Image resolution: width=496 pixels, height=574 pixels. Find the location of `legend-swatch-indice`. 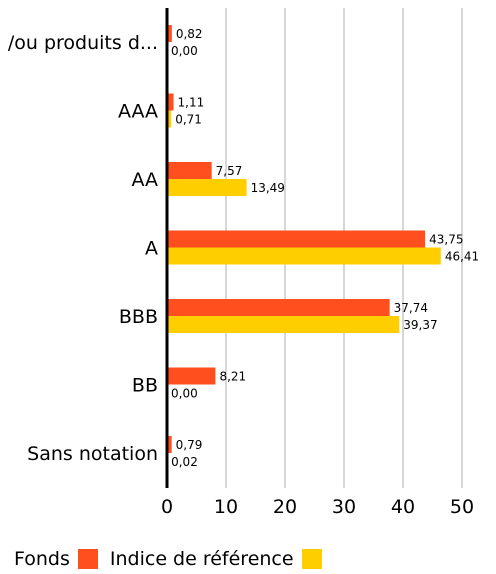

legend-swatch-indice is located at coordinates (312, 559).